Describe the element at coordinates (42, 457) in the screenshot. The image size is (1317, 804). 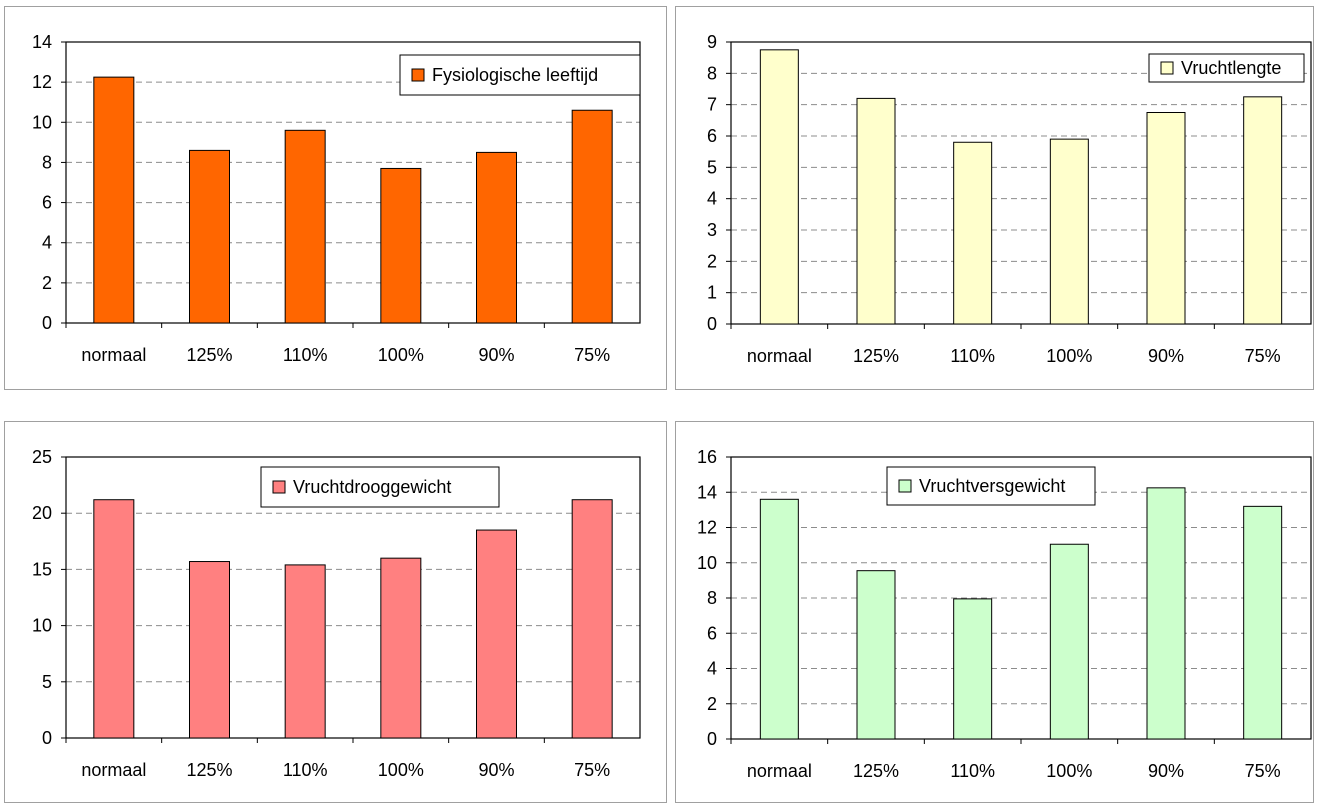
I see `y-tick-label: 25` at that location.